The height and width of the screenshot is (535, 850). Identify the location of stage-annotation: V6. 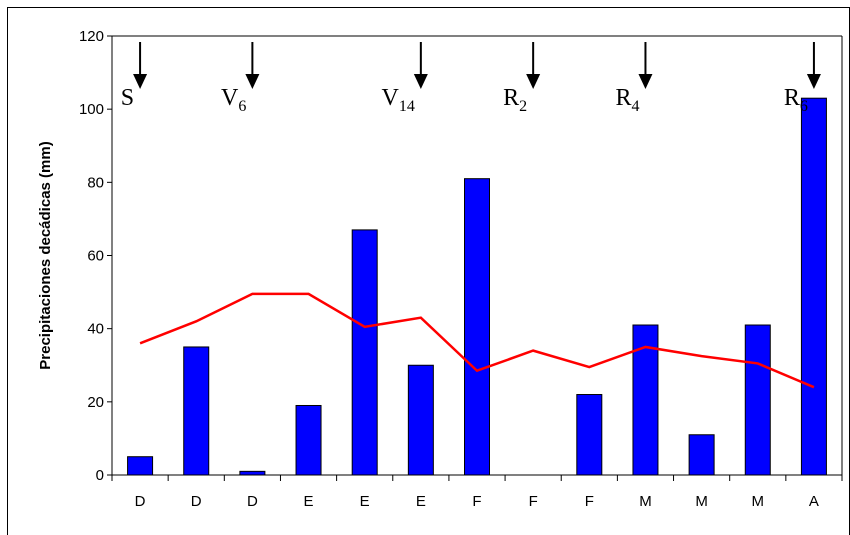
(240, 78).